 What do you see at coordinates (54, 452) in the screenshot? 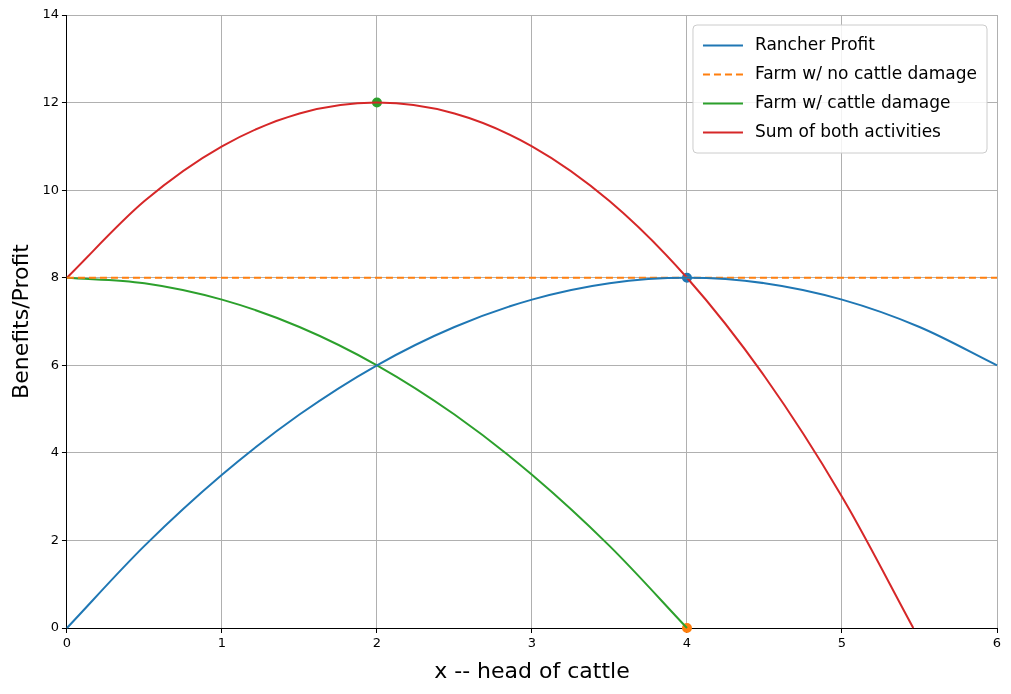
I see `y-tick-label: 4` at bounding box center [54, 452].